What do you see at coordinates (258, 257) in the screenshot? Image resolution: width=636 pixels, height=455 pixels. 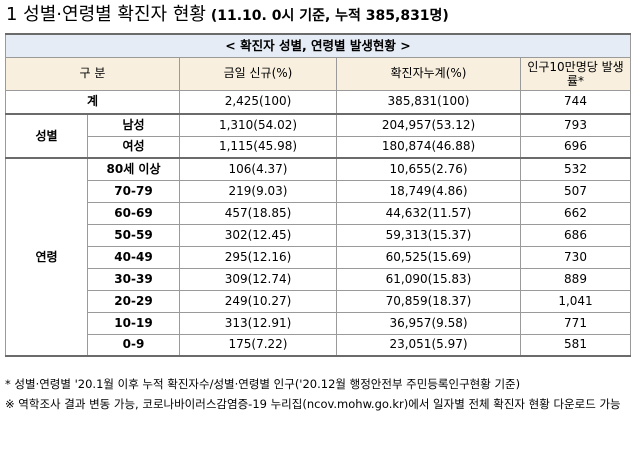 I see `row-new: 295(12.16)` at bounding box center [258, 257].